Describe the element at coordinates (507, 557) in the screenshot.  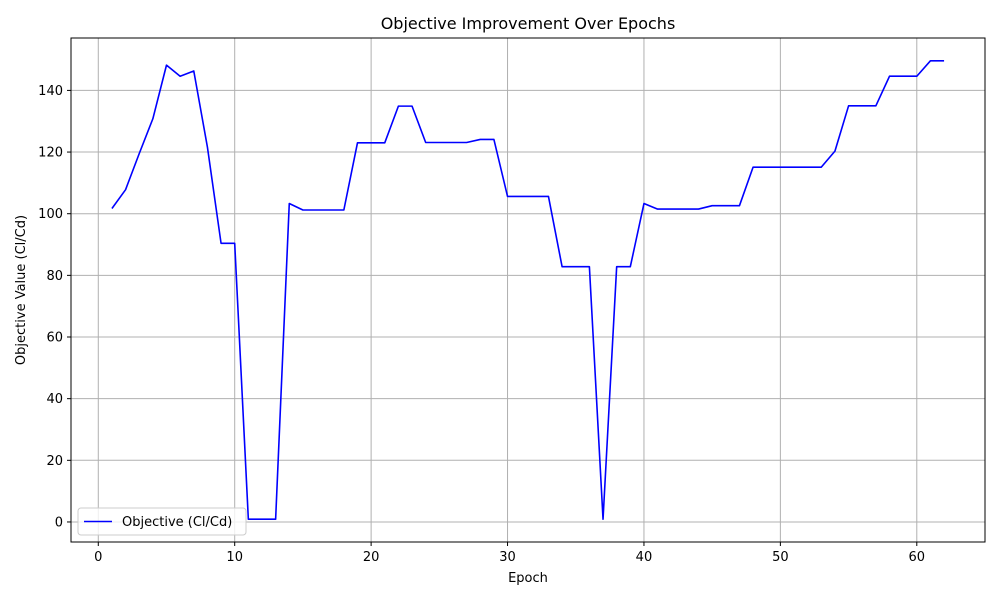
I see `x-tick-label: 30` at that location.